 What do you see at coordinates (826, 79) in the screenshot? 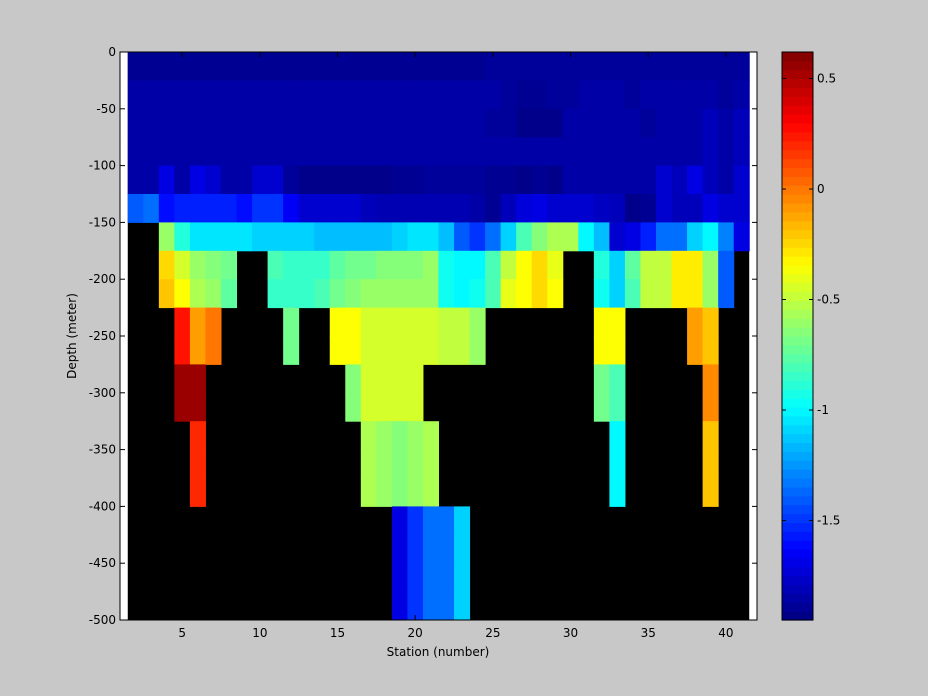
I see `colorbar-tick-label: 0.5` at bounding box center [826, 79].